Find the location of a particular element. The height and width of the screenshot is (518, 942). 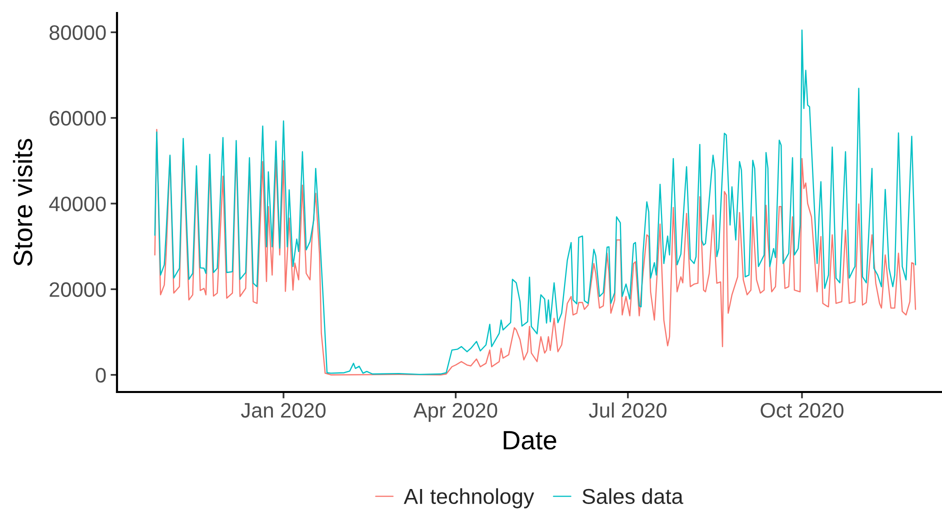

x-tick-label: Apr 2020 is located at coordinates (455, 412).